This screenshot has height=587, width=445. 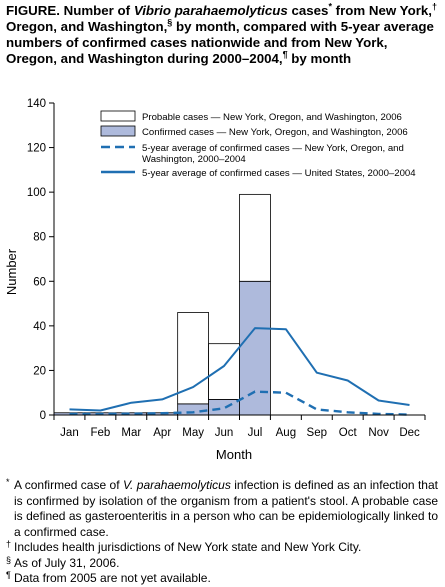 I want to click on x-tick-label-nov: Nov, so click(x=378, y=433).